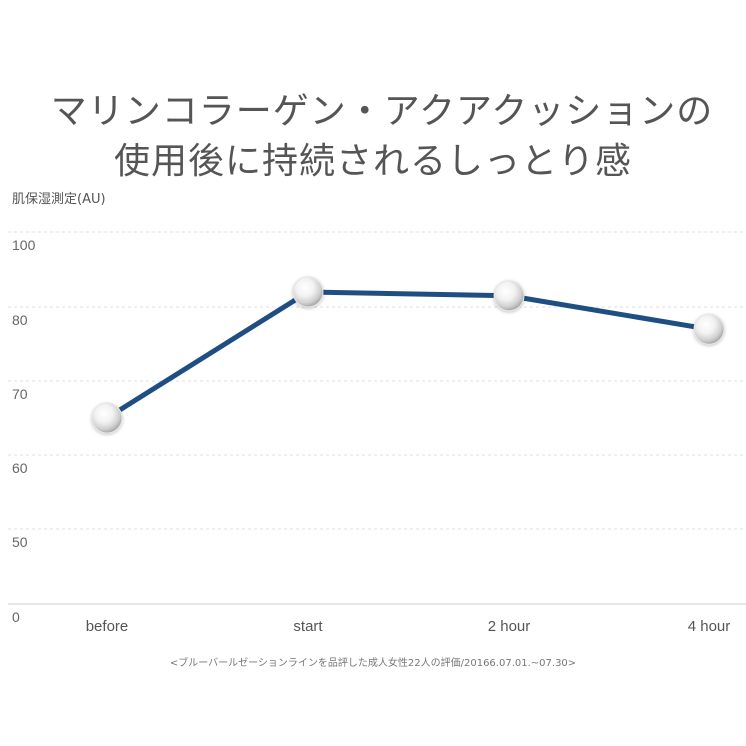 Image resolution: width=746 pixels, height=746 pixels. Describe the element at coordinates (20, 468) in the screenshot. I see `y-tick-label: 60` at that location.